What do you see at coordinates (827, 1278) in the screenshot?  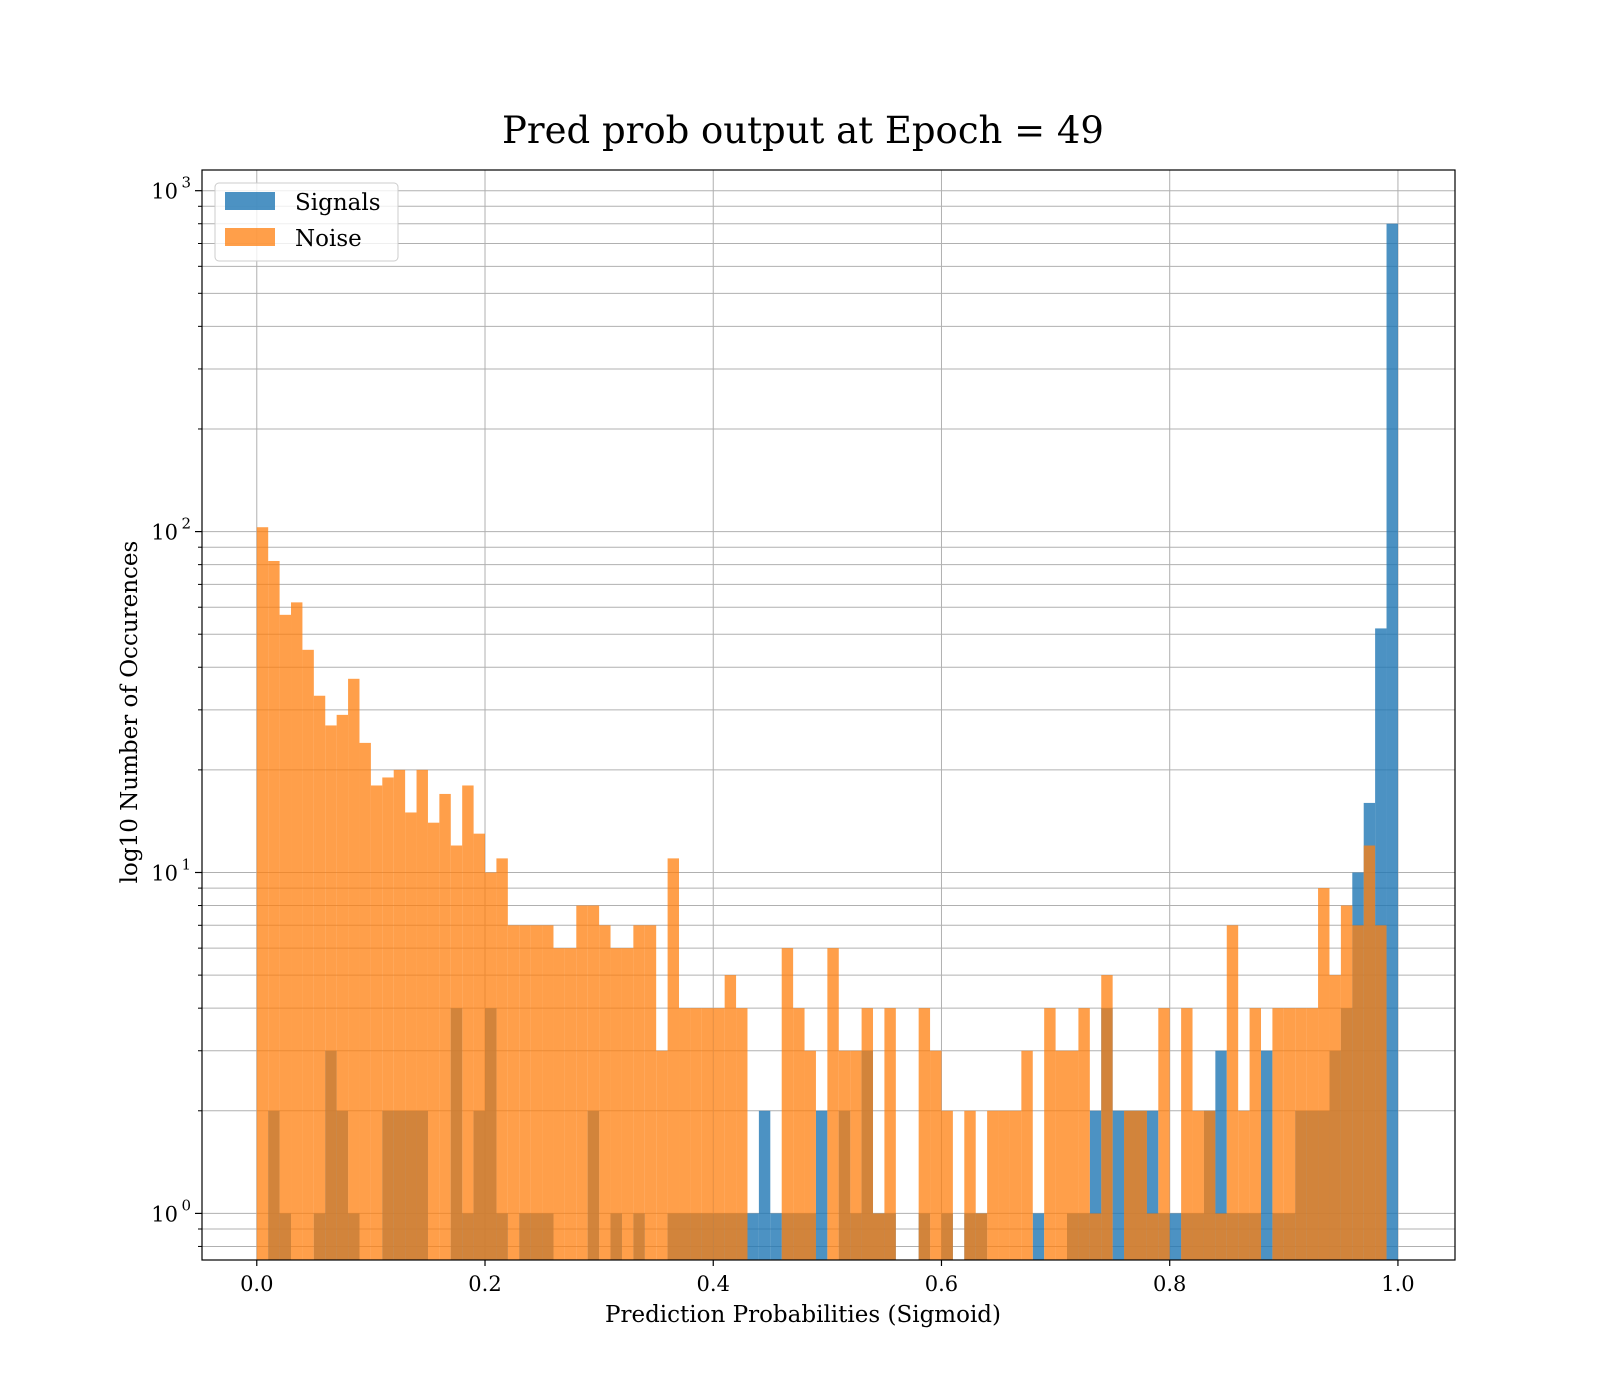 I see `x-axis-ticks: 0.0 0.2 0.4 0.6 0.8 1.0` at bounding box center [827, 1278].